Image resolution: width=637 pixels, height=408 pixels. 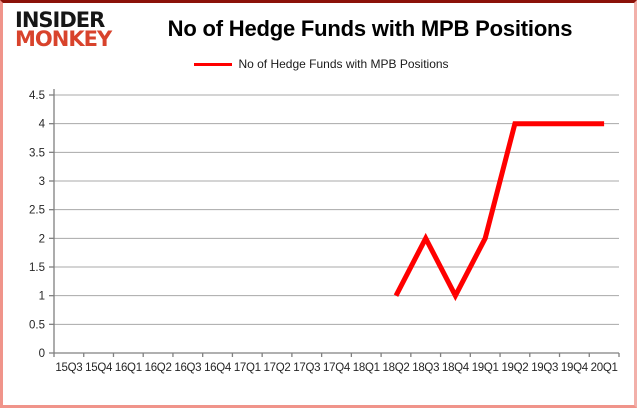 I want to click on legend-label: No of Hedge Funds with MPB Positions, so click(x=343, y=64).